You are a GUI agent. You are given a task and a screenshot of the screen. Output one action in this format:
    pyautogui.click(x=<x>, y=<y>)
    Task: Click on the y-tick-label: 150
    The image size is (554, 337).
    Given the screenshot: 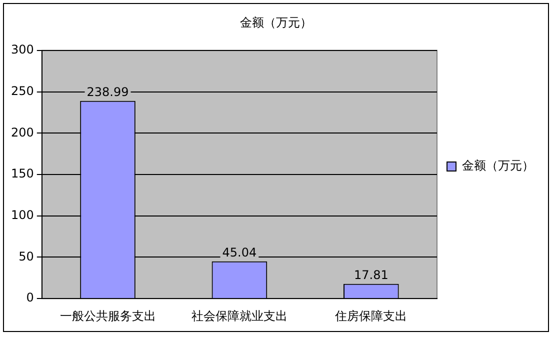 What is the action you would take?
    pyautogui.click(x=22, y=173)
    